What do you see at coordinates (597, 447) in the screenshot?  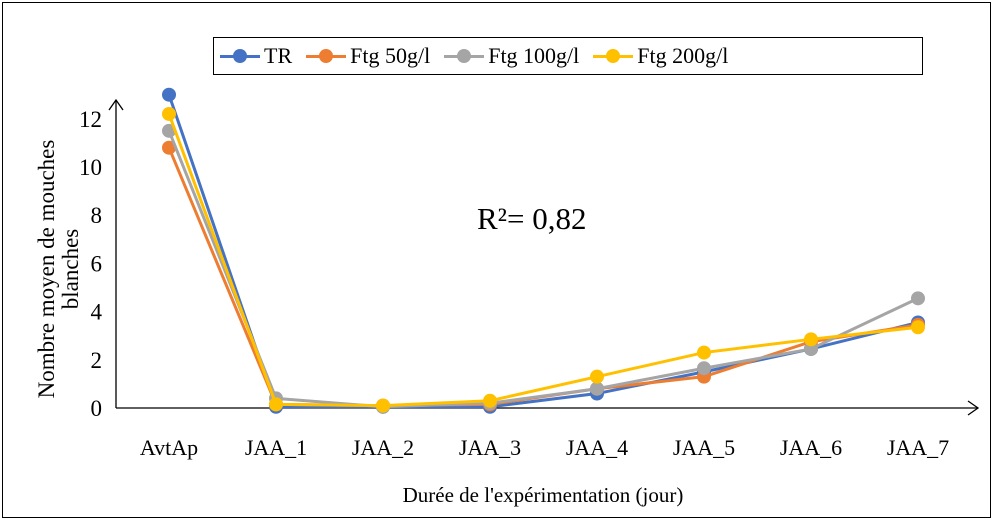 I see `x-tick-label: JAA_4` at bounding box center [597, 447].